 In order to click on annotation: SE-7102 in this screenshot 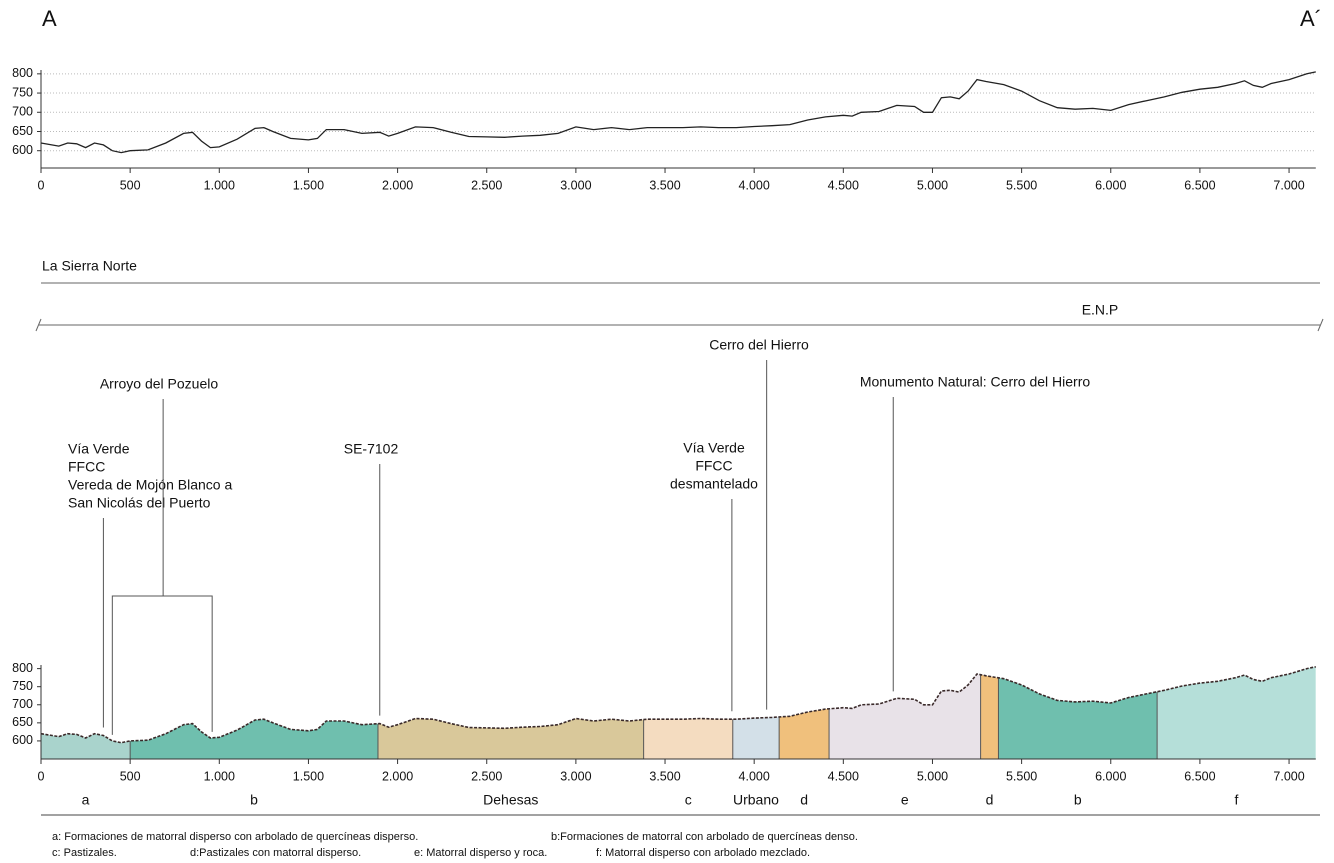, I will do `click(371, 449)`.